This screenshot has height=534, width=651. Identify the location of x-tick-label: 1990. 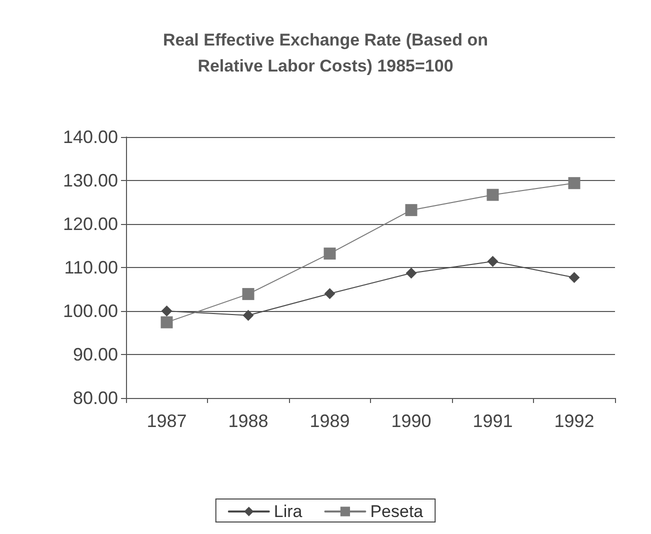
(411, 421).